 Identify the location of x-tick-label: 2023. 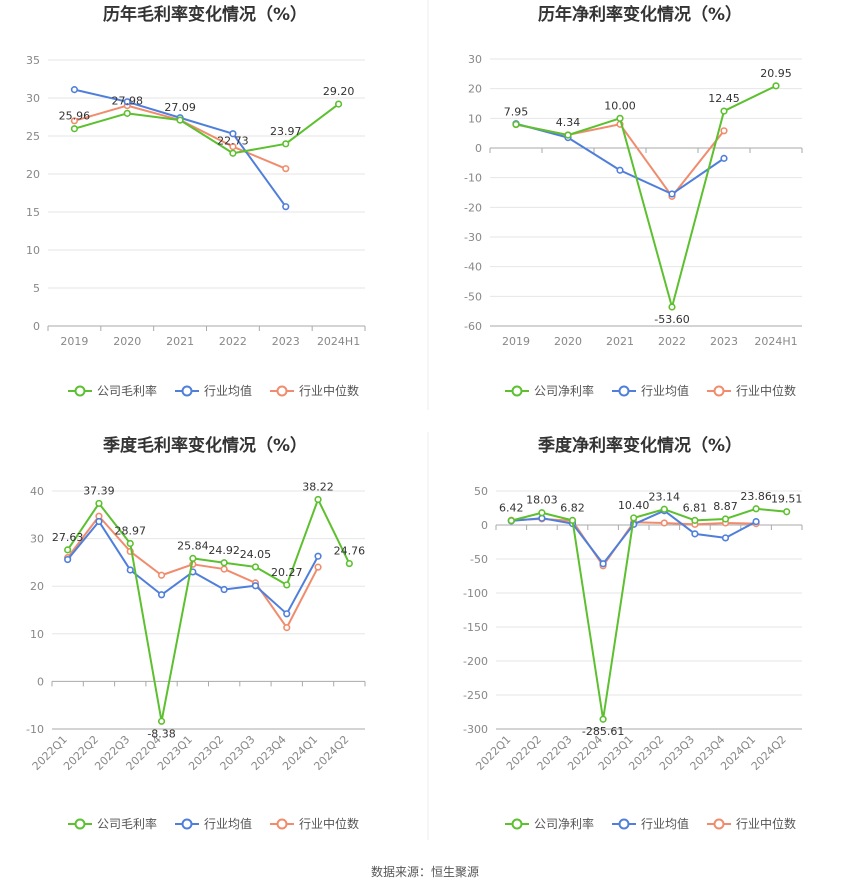
(724, 341).